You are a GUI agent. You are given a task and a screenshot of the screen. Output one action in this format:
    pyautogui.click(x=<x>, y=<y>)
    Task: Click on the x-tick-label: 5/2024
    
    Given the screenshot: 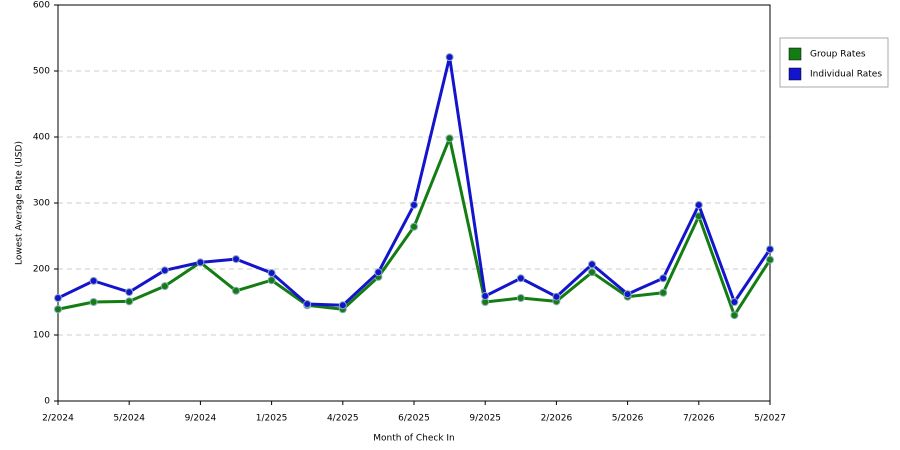 What is the action you would take?
    pyautogui.click(x=129, y=419)
    